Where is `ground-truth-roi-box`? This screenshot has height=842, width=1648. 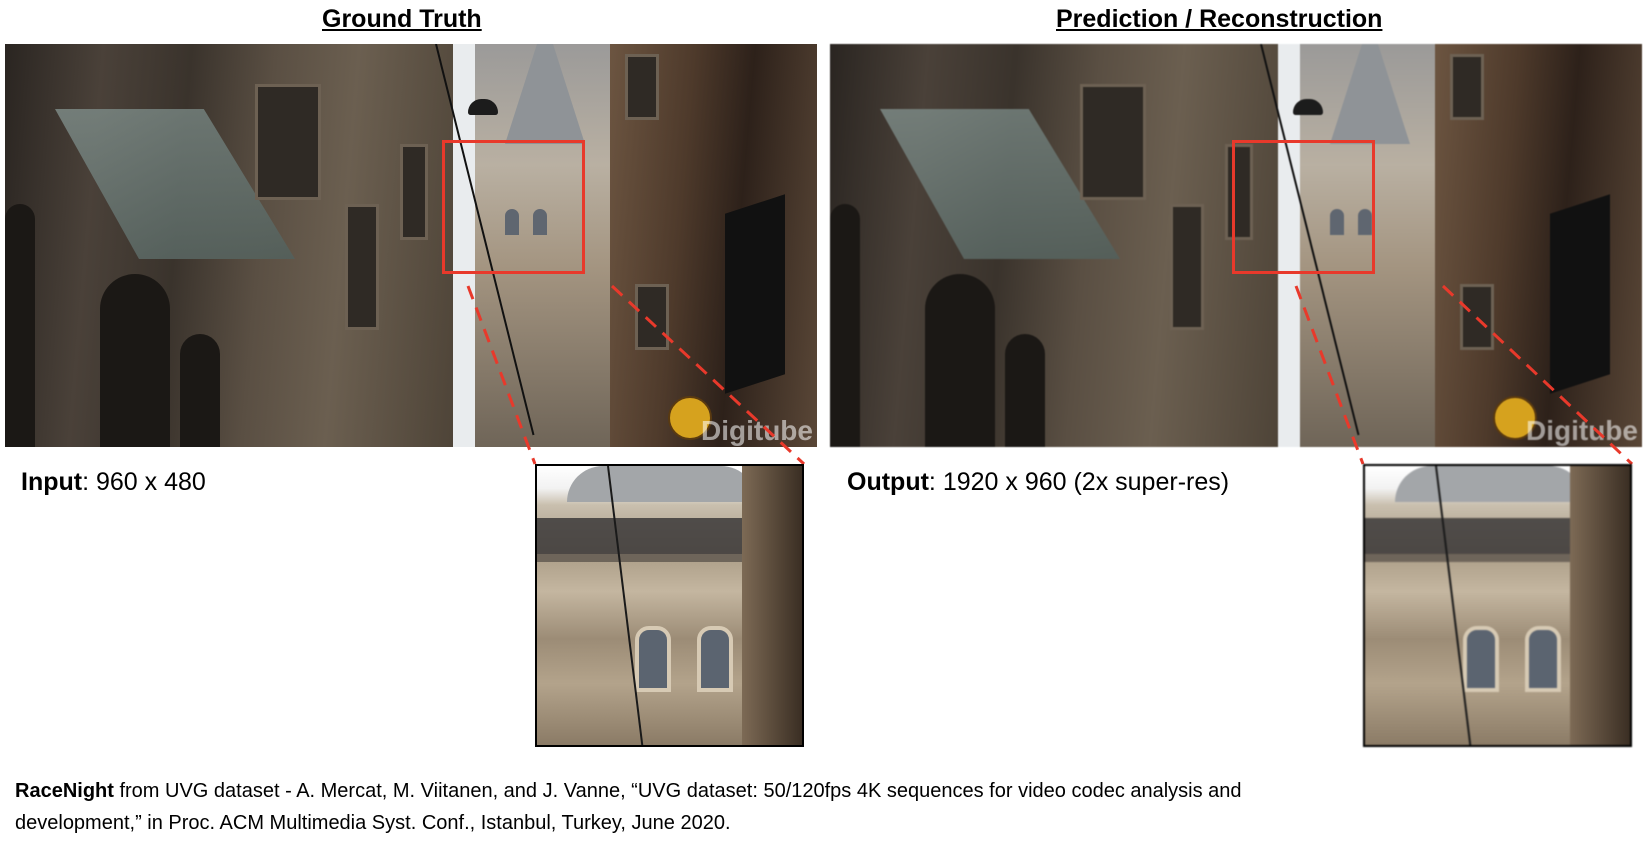 ground-truth-roi-box is located at coordinates (513, 207).